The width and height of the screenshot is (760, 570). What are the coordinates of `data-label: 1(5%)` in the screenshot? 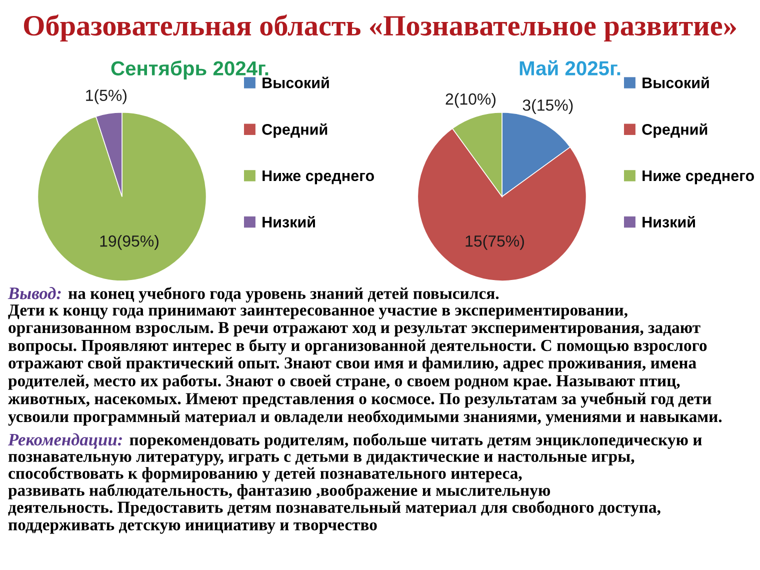 It's located at (106, 96).